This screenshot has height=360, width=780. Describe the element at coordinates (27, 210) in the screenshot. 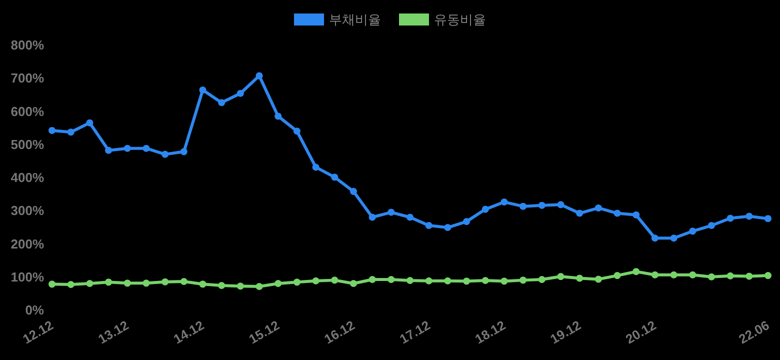

I see `y-tick-label: 300%` at that location.